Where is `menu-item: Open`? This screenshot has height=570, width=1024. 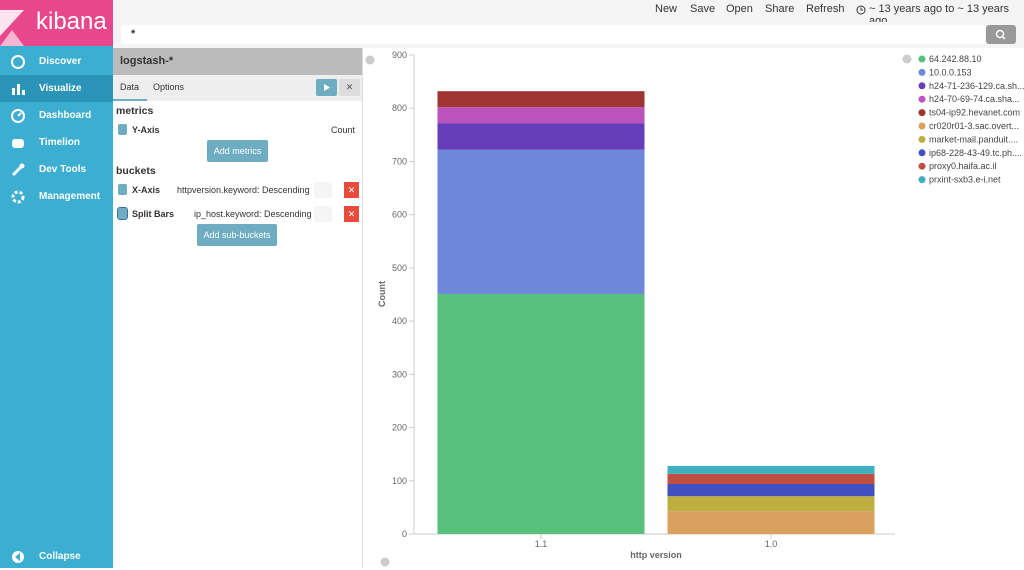
menu-item: Open is located at coordinates (739, 9).